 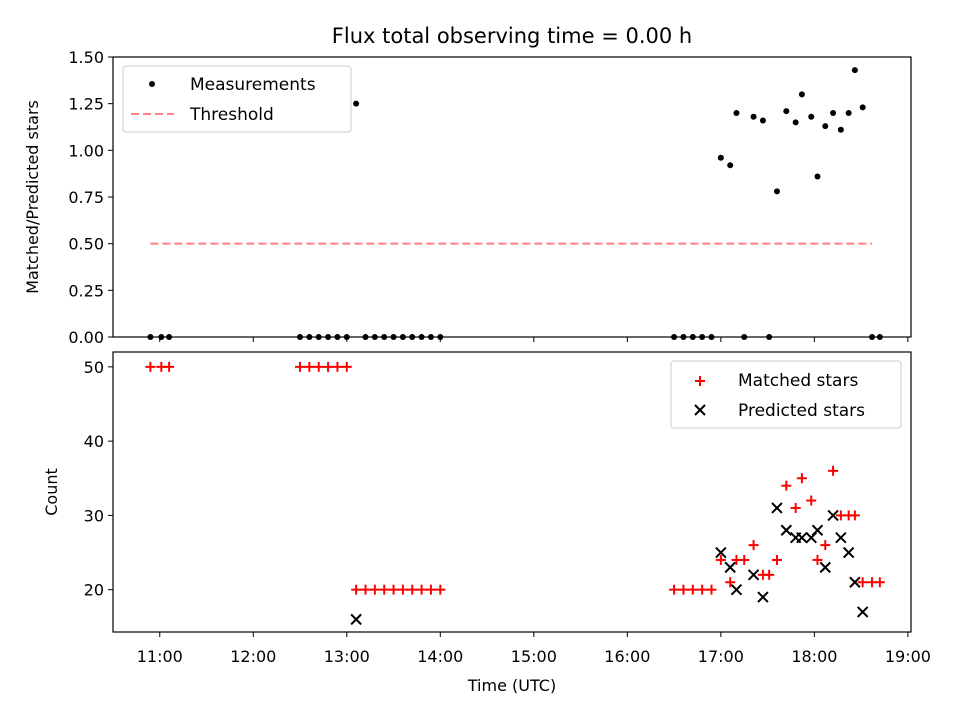 What do you see at coordinates (86, 290) in the screenshot?
I see `y-tick-label: 0.25` at bounding box center [86, 290].